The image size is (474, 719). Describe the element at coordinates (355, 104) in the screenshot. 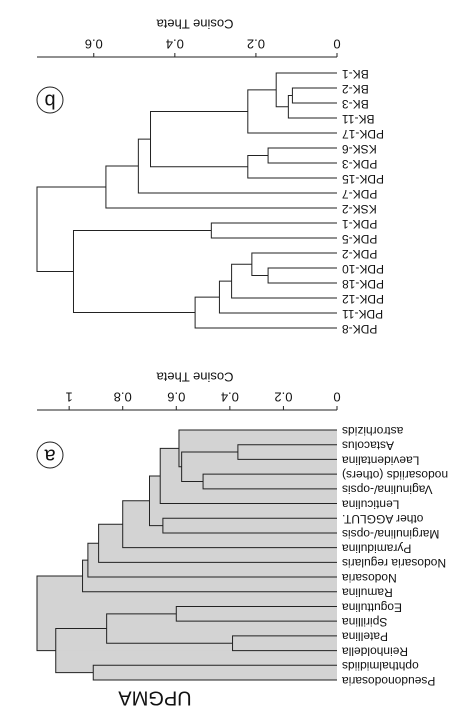

I see `leaf-label: BK-3` at that location.